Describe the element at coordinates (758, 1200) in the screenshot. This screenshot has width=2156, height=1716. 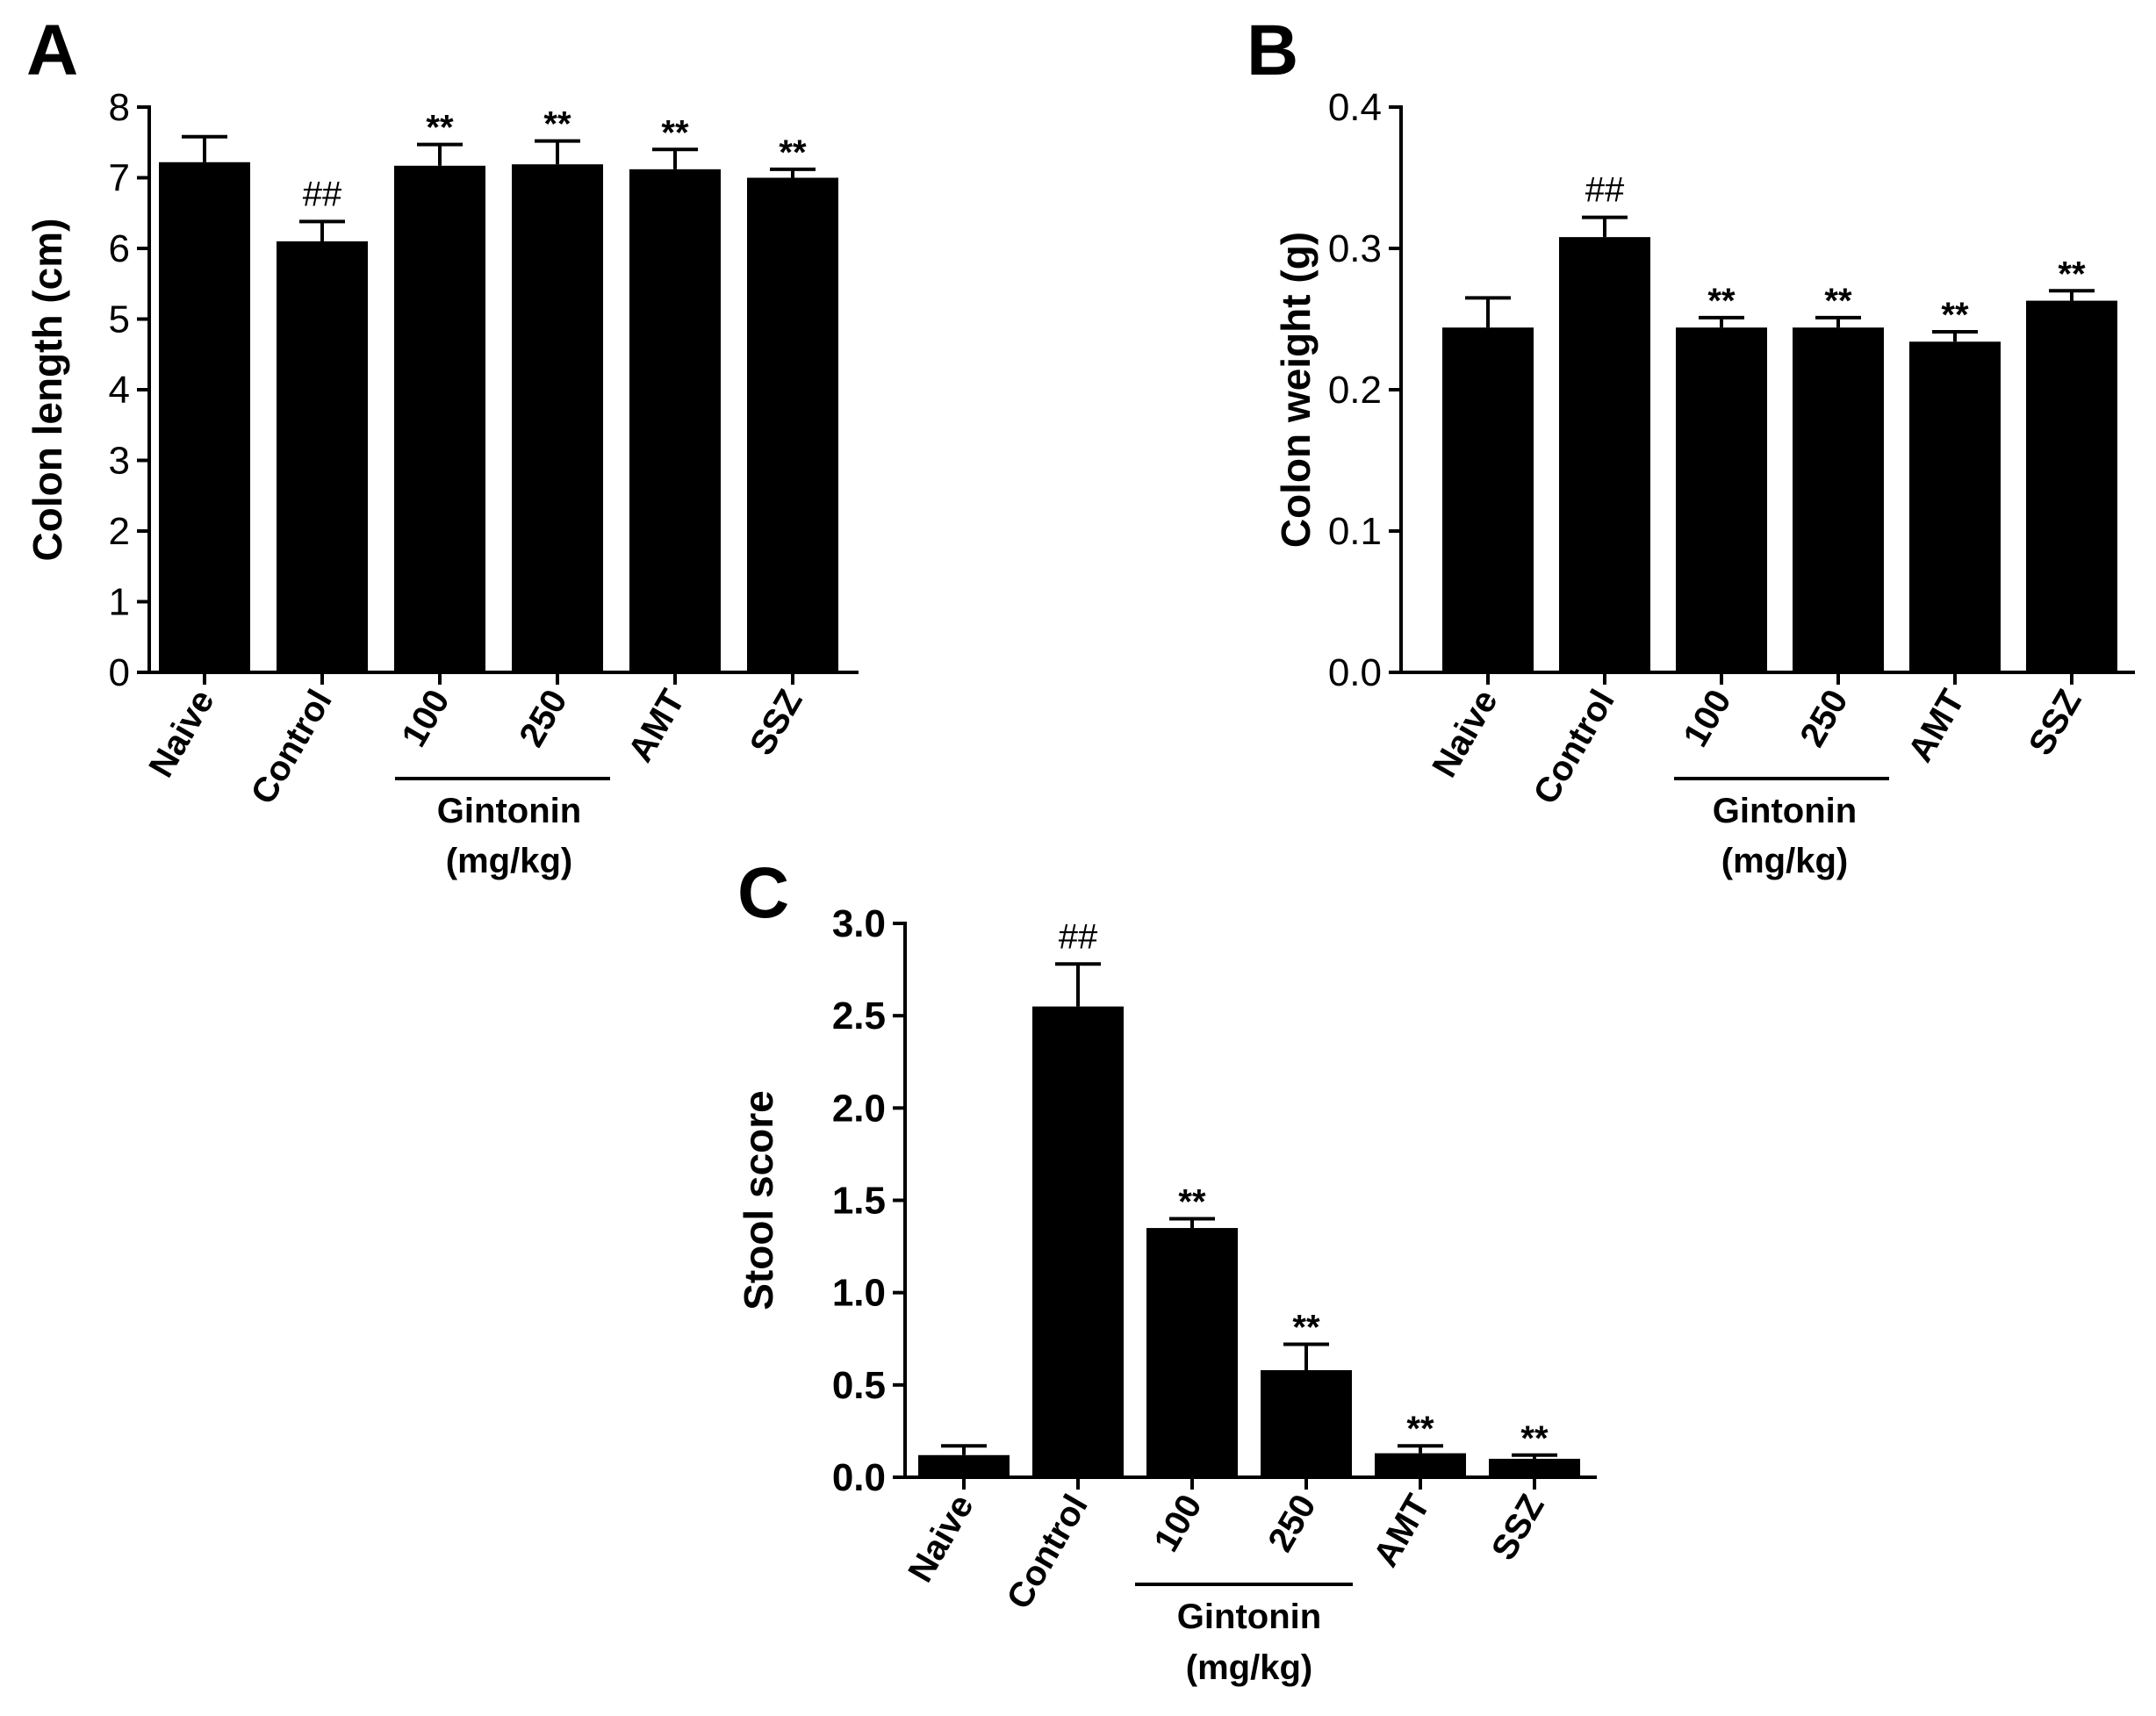
I see `y-axis-title: Stool score` at that location.